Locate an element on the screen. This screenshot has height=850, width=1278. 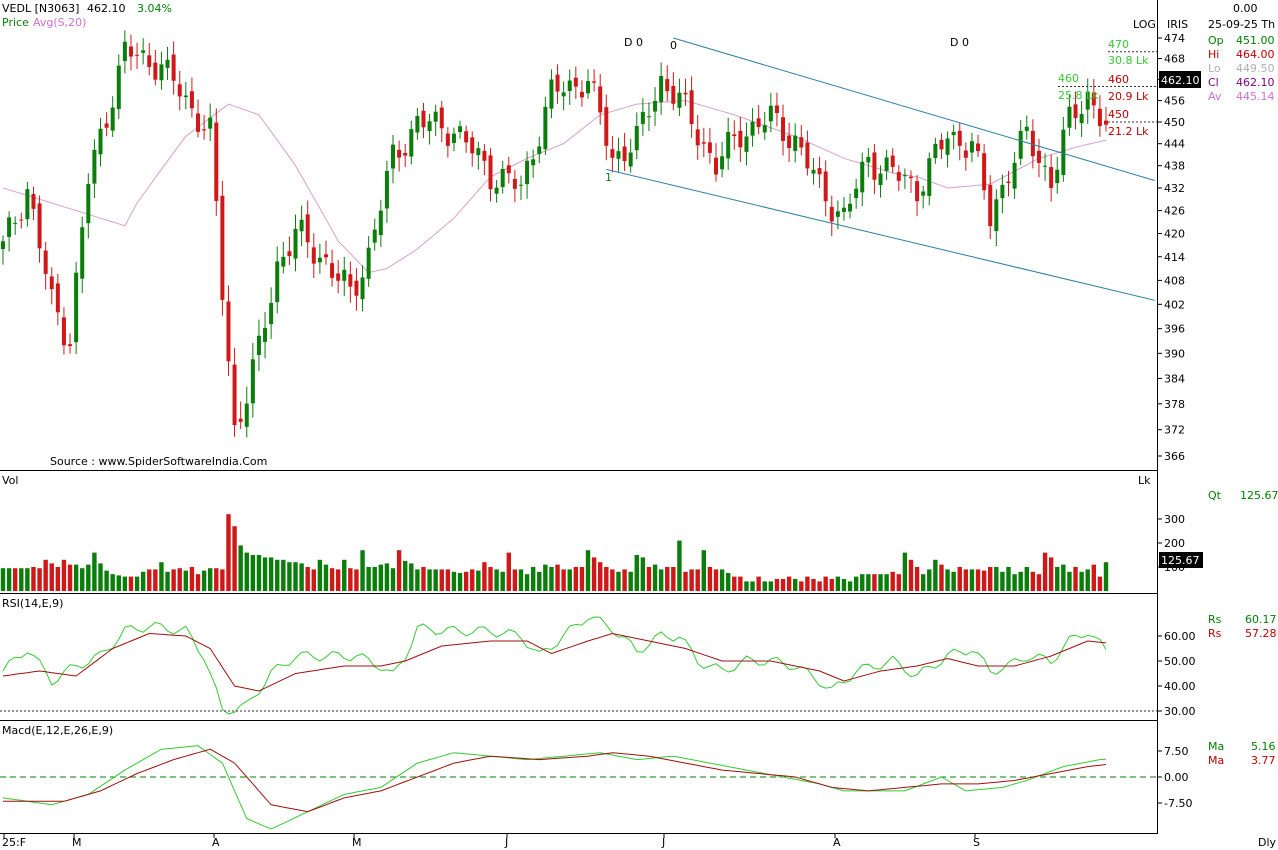
level-volume-red: 21.2 Lk is located at coordinates (1128, 131).